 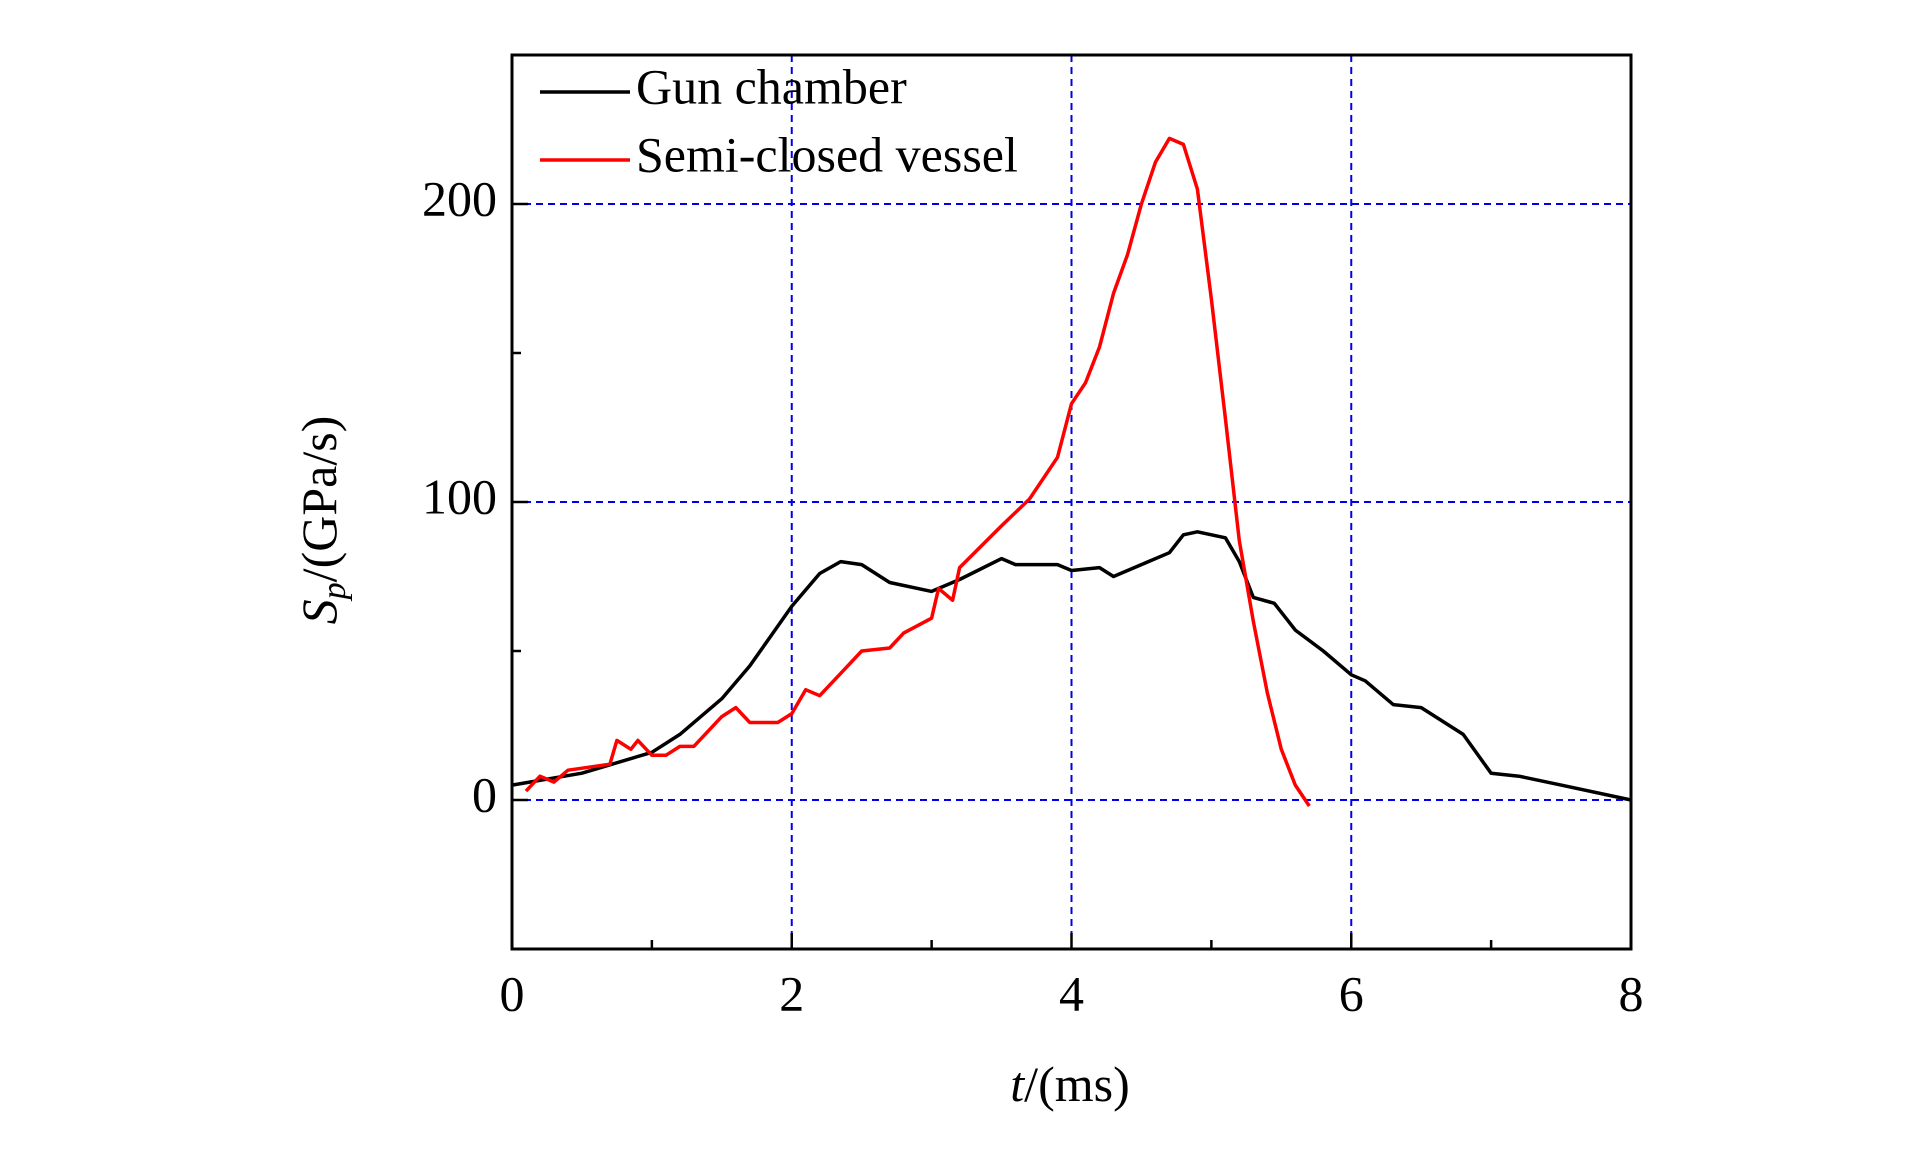 What do you see at coordinates (771, 86) in the screenshot?
I see `legend-label: Gun chamber` at bounding box center [771, 86].